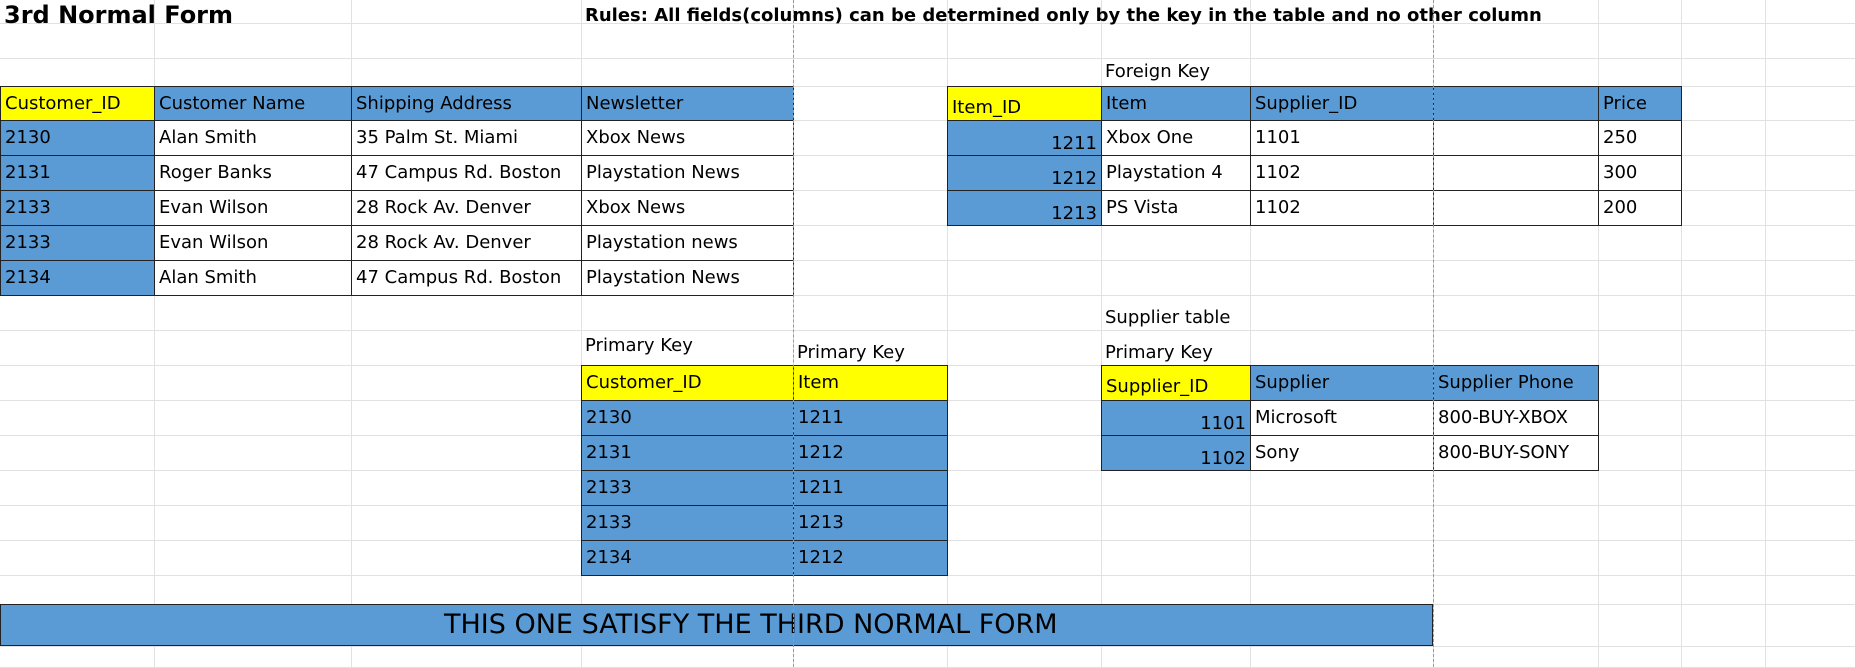  Describe the element at coordinates (1342, 383) in the screenshot. I see `supplier-table-header-cell: Supplier` at that location.